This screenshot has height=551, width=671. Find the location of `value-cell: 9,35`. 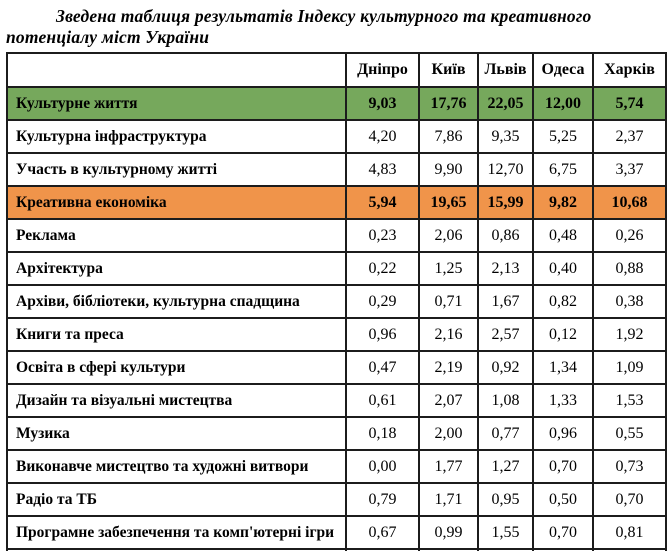

value-cell: 9,35 is located at coordinates (505, 136).